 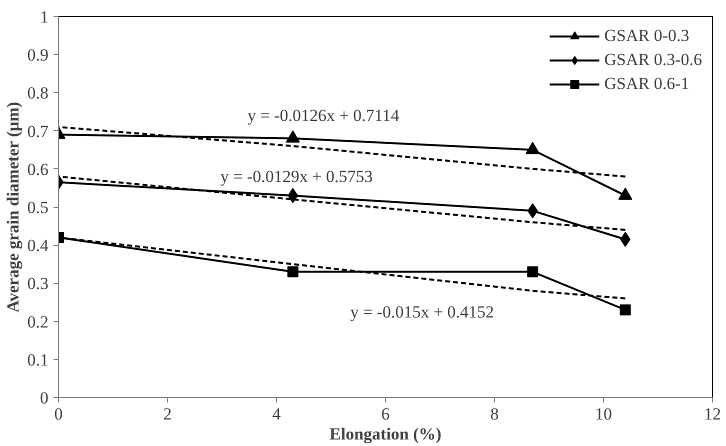 What do you see at coordinates (37, 169) in the screenshot?
I see `y-tick-label: 0.6` at bounding box center [37, 169].